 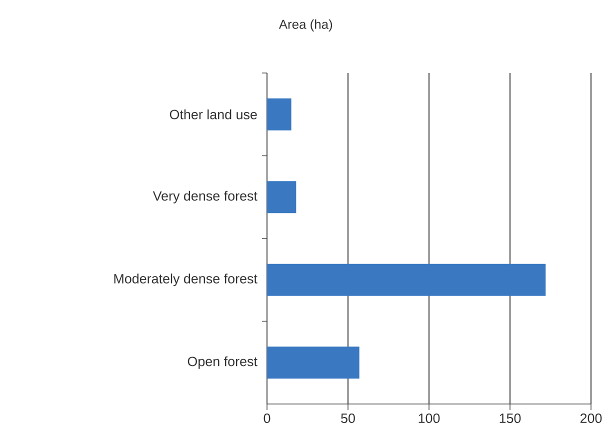 I want to click on x-axis-title: Area (ha), so click(x=305, y=25).